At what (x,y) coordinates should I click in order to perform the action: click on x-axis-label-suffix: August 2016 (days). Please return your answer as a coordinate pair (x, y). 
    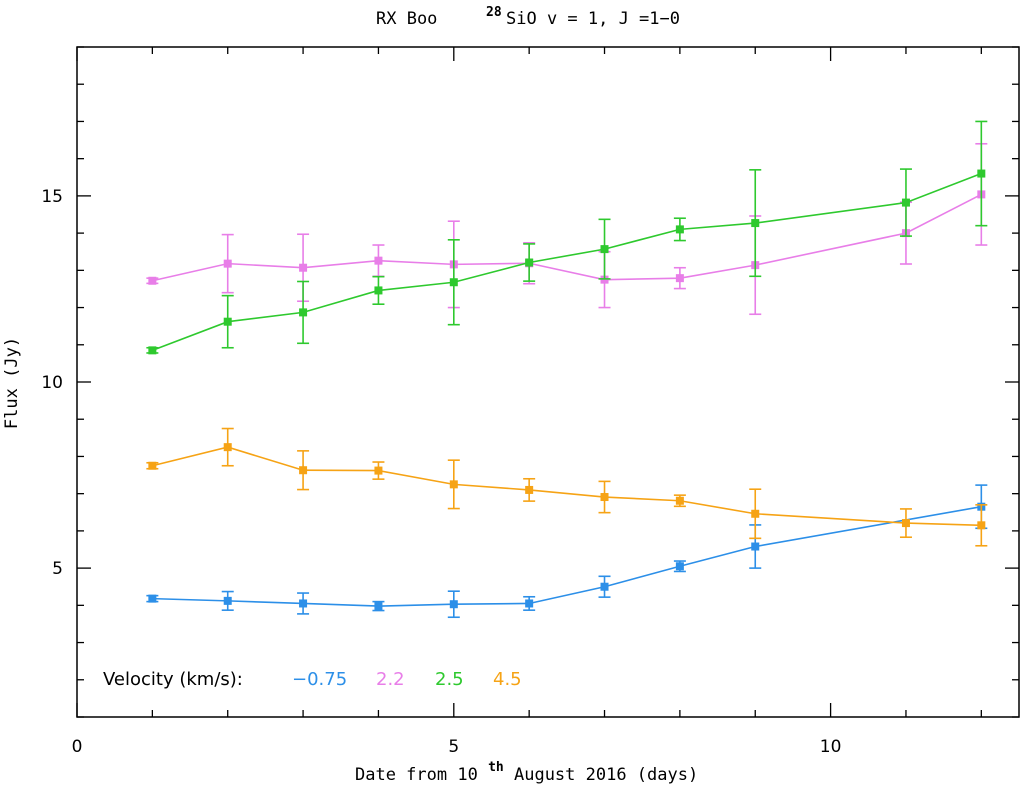
    Looking at the image, I should click on (606, 775).